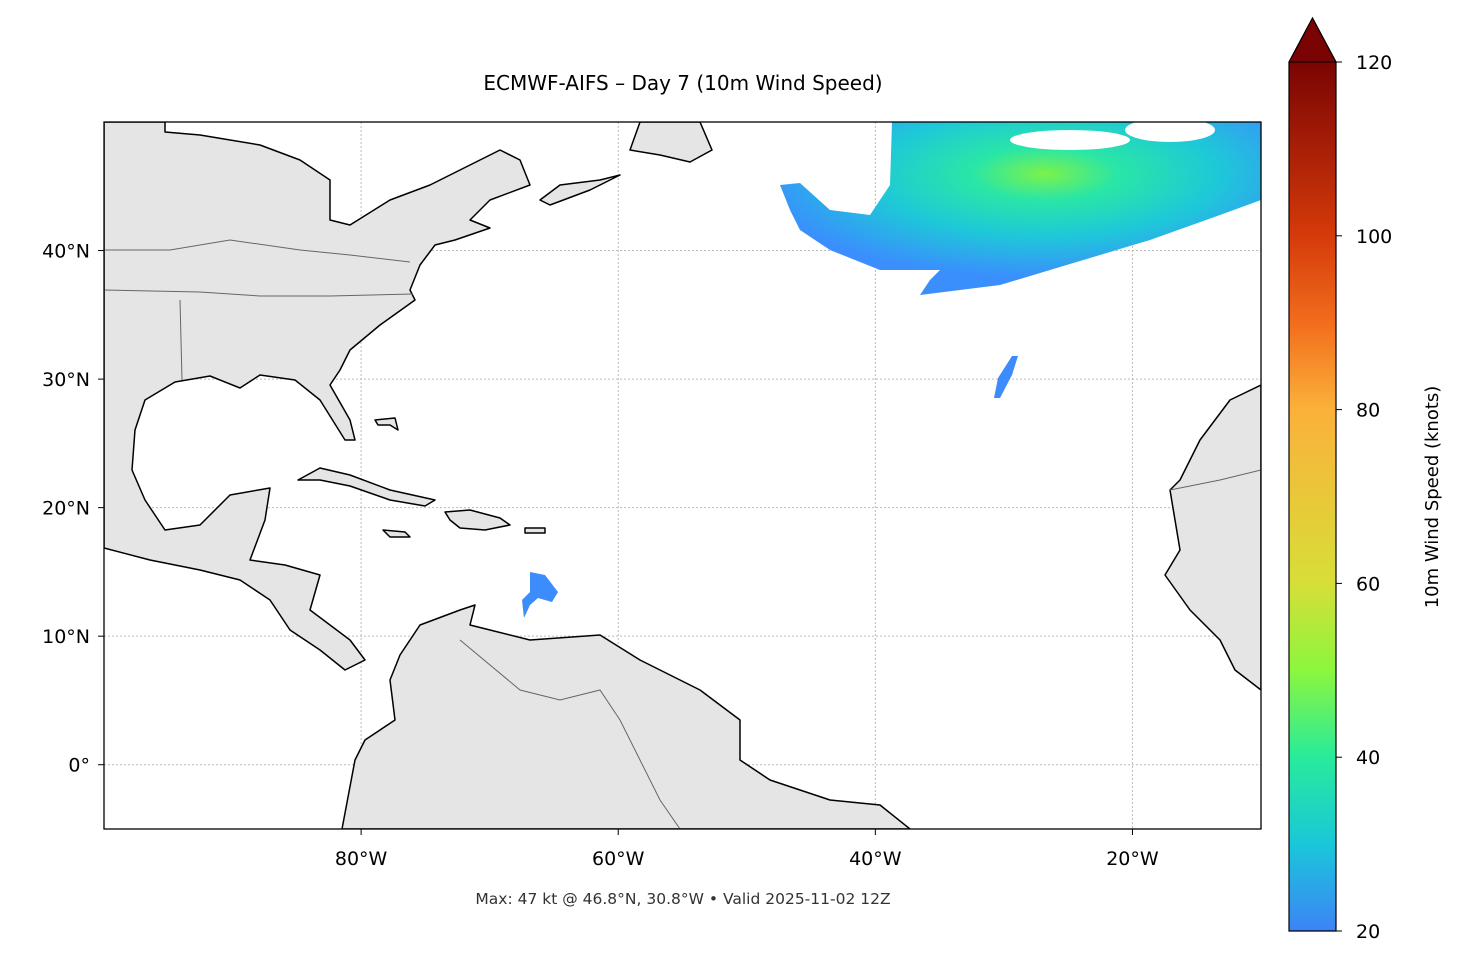 This screenshot has height=973, width=1466. I want to click on colorbar-tick-label: 60, so click(1368, 584).